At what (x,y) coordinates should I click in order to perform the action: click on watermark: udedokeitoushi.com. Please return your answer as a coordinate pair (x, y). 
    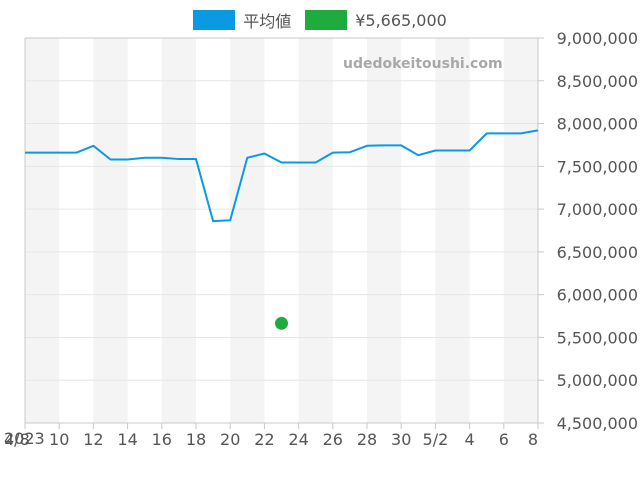
    Looking at the image, I should click on (423, 64).